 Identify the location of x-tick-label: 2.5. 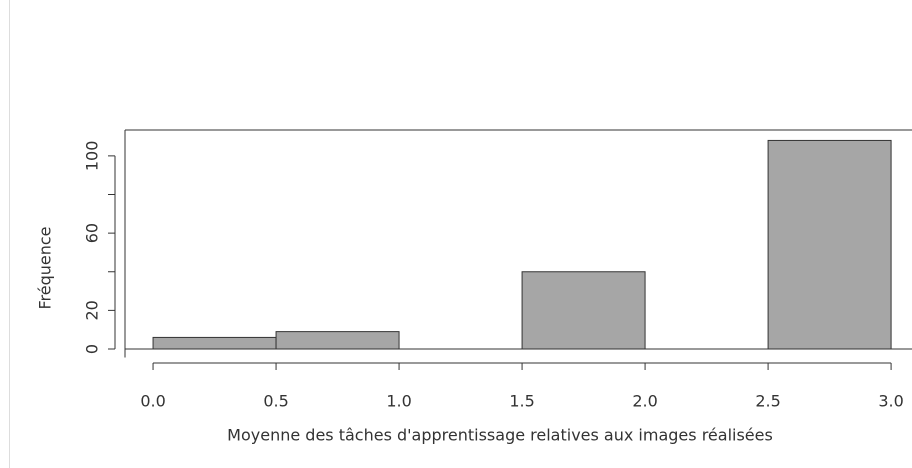
(767, 401).